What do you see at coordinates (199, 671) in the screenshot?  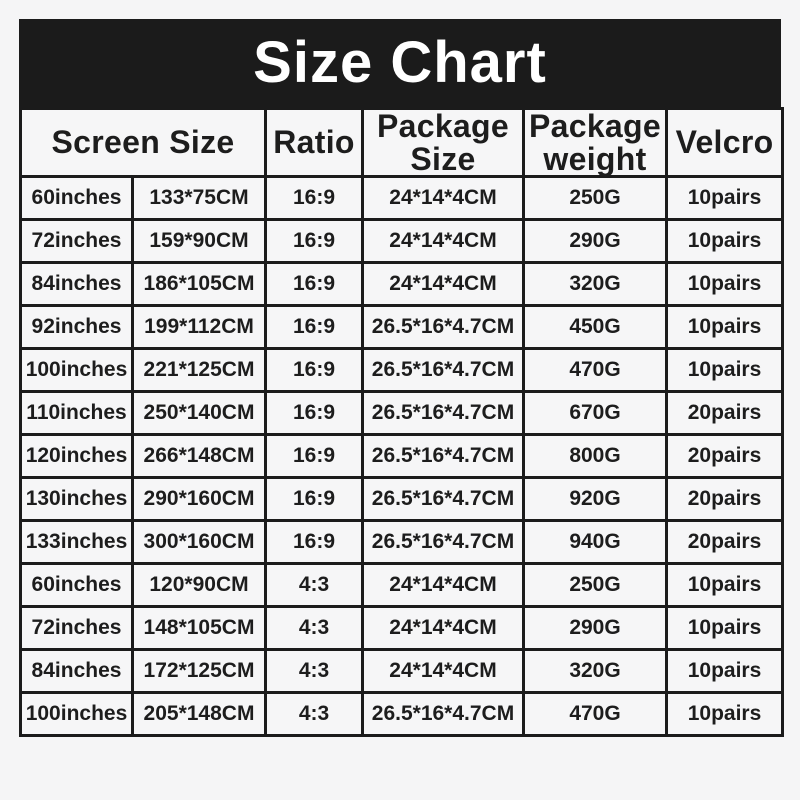 I see `cell-screen-size-cm: 172*125CM` at bounding box center [199, 671].